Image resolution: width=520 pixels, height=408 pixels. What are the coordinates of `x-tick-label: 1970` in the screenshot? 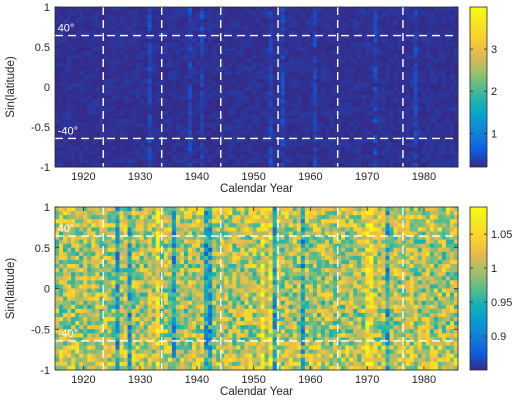 It's located at (367, 177).